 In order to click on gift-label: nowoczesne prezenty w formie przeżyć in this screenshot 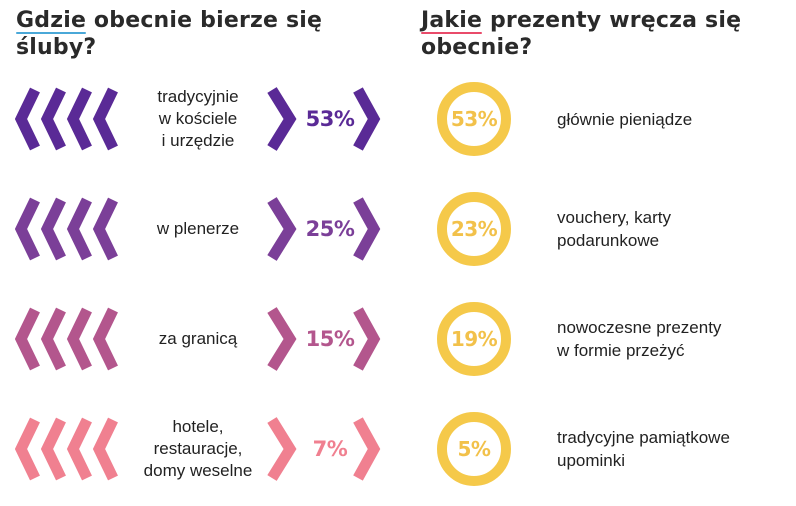, I will do `click(672, 339)`.